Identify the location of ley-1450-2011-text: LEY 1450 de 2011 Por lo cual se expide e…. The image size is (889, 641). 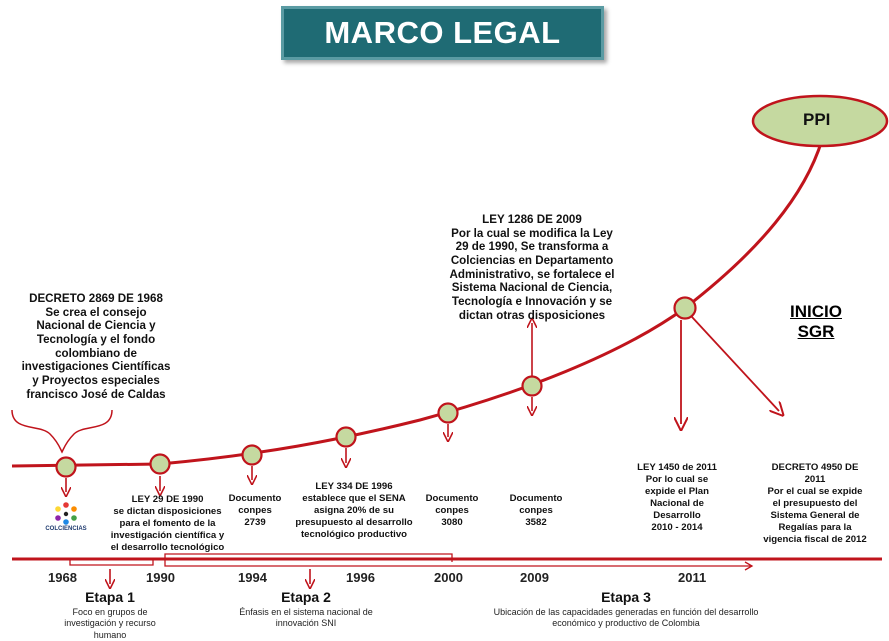
(677, 497).